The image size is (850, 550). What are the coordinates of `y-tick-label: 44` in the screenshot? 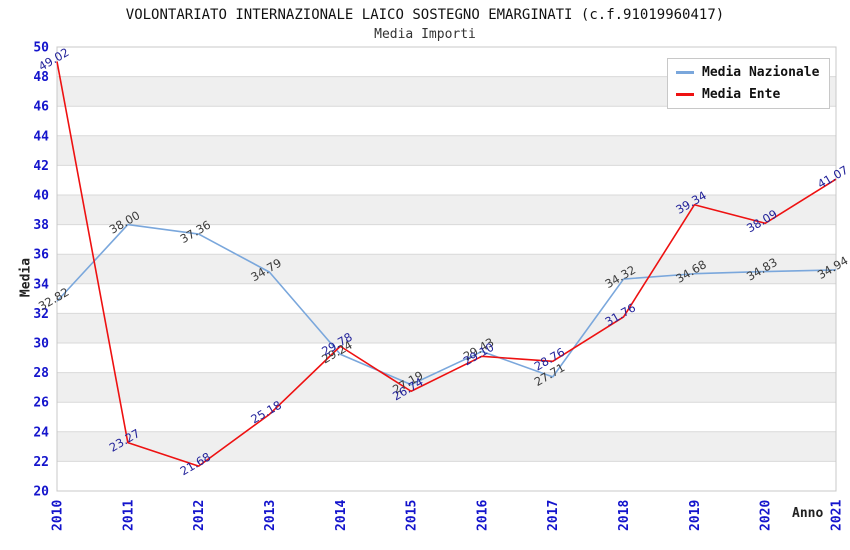 It's located at (41, 136).